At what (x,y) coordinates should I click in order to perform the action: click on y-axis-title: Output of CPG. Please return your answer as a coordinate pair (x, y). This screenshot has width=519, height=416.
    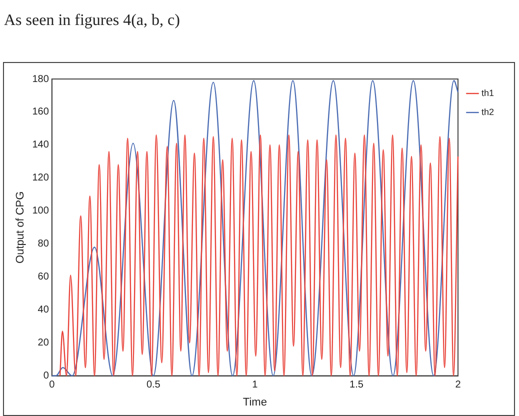
    Looking at the image, I should click on (20, 227).